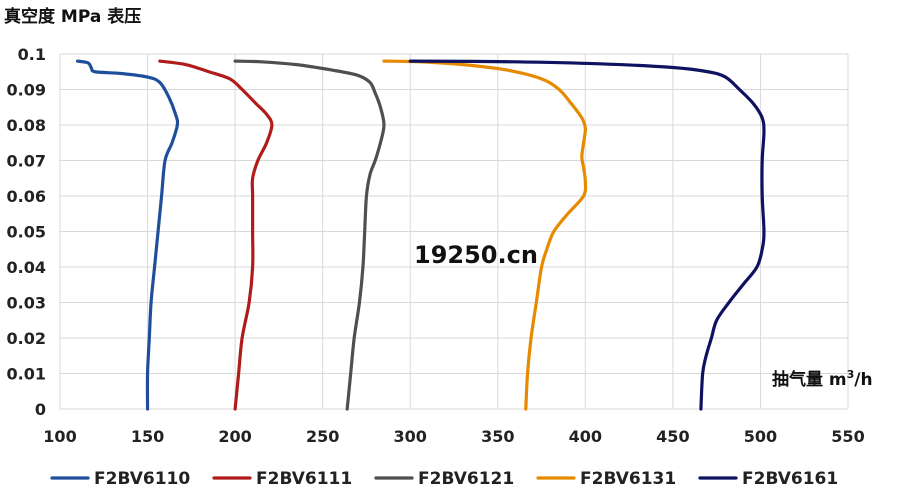  What do you see at coordinates (410, 436) in the screenshot?
I see `x-tick-label: 300` at bounding box center [410, 436].